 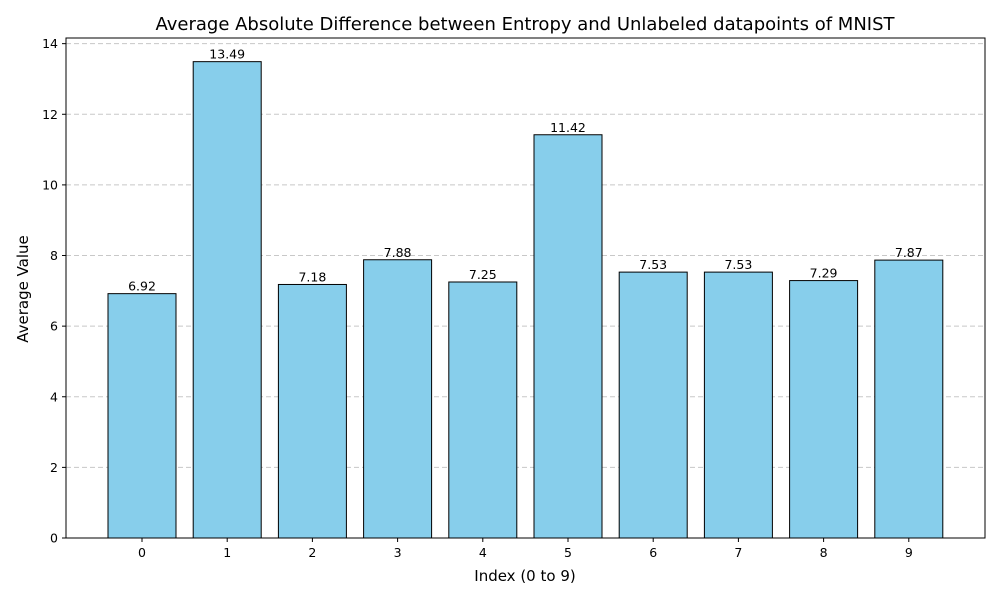 What do you see at coordinates (50, 114) in the screenshot?
I see `y-tick-label: 12` at bounding box center [50, 114].